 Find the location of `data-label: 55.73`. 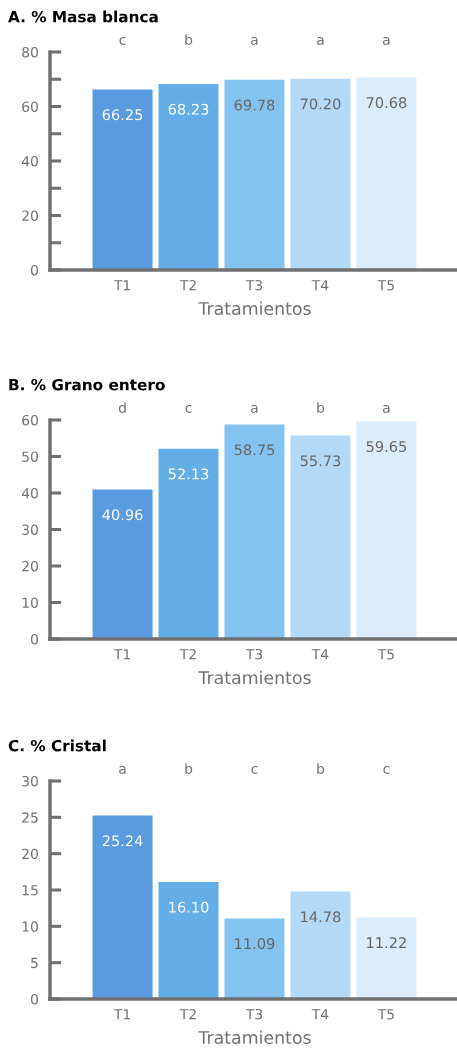

data-label: 55.73 is located at coordinates (320, 461).